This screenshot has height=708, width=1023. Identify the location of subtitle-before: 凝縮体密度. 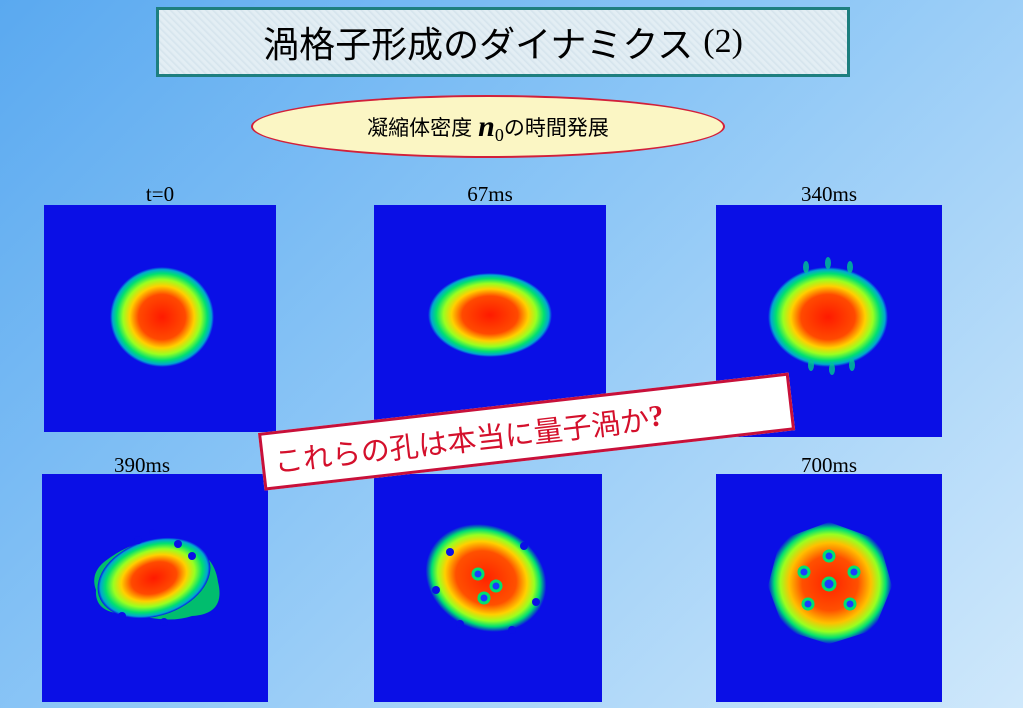
(420, 127).